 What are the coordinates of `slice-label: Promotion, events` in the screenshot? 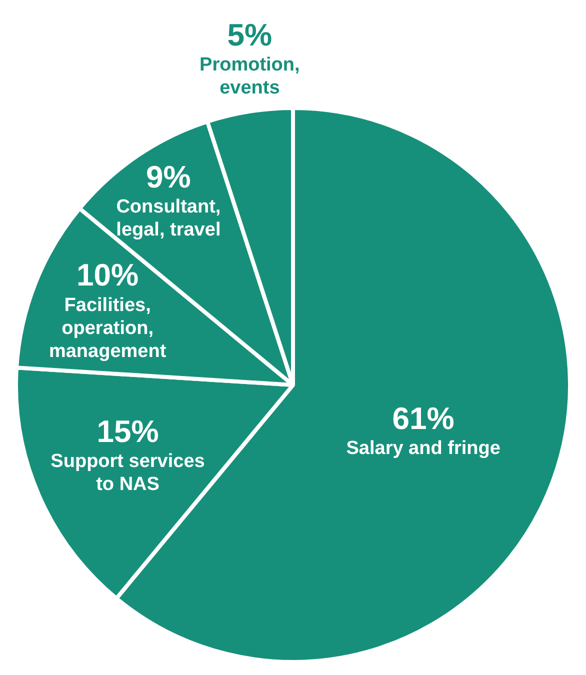 It's located at (250, 76).